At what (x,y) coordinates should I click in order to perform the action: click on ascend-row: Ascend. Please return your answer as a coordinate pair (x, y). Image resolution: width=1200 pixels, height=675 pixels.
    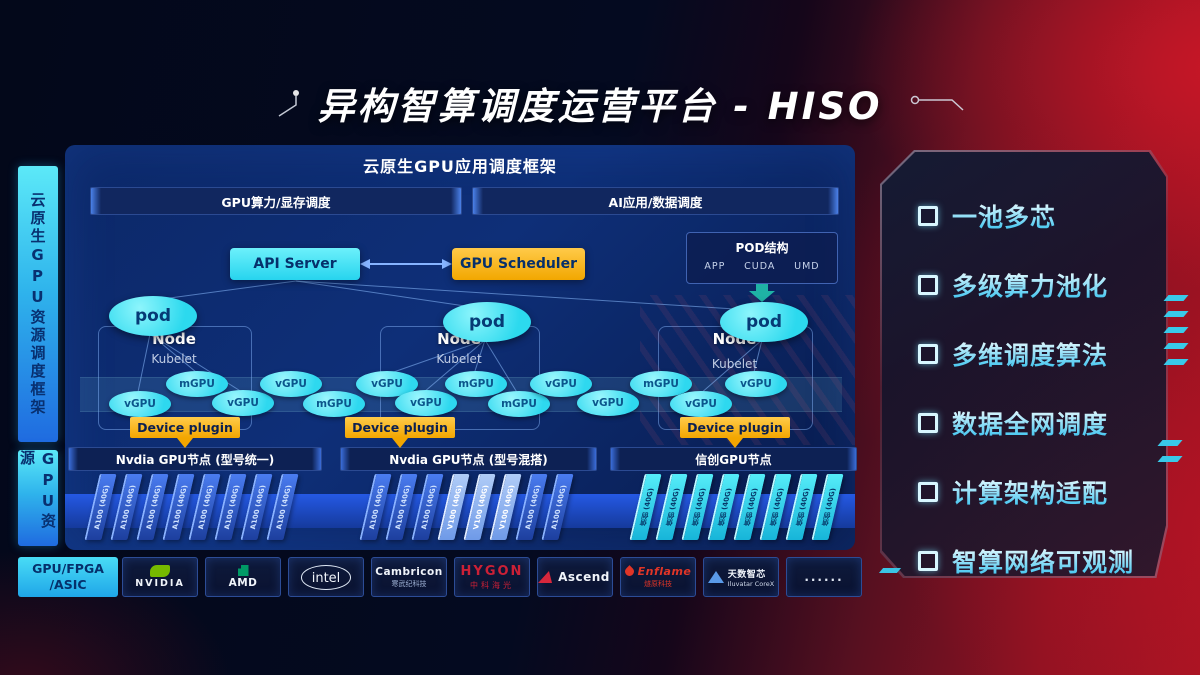
    Looking at the image, I should click on (574, 577).